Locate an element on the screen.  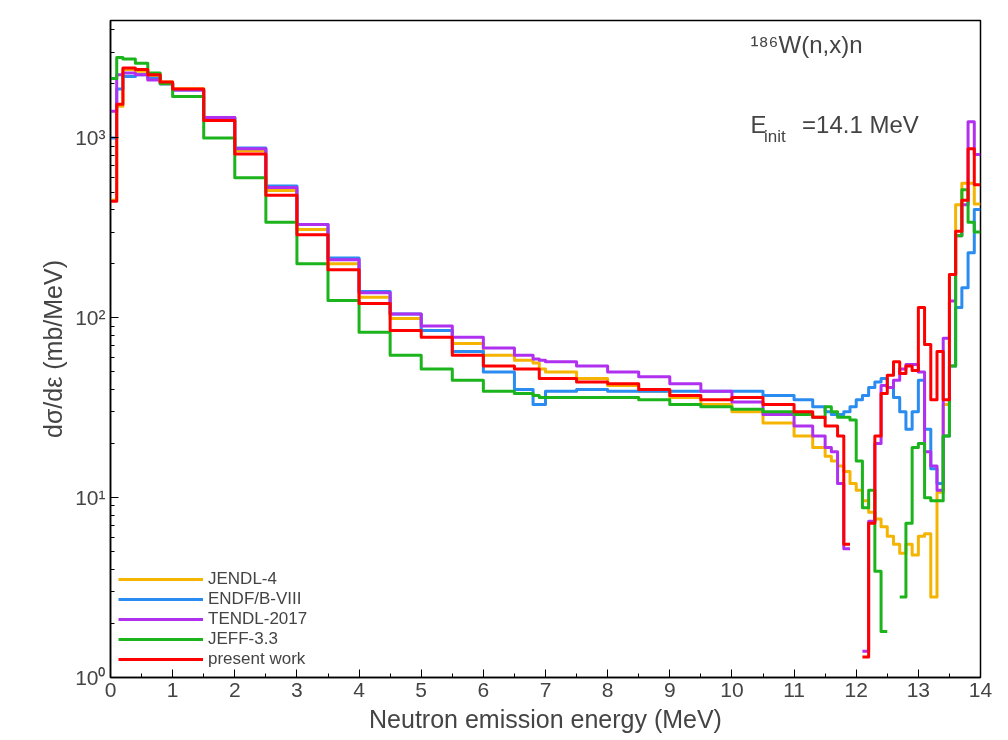
x-tick-label: 6 is located at coordinates (483, 689).